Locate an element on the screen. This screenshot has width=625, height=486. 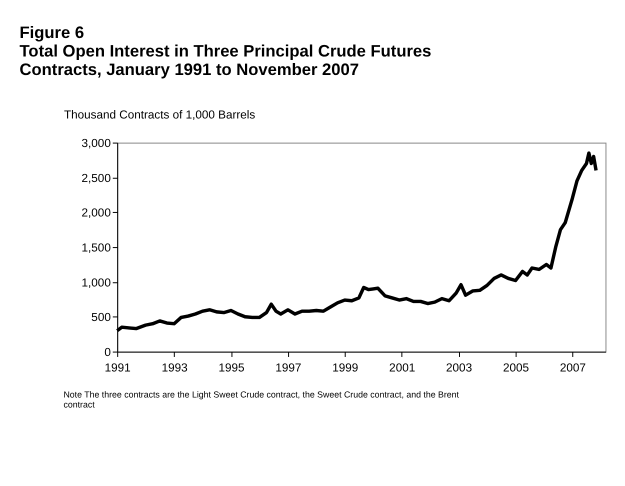
y-tick-label: 500 is located at coordinates (101, 317).